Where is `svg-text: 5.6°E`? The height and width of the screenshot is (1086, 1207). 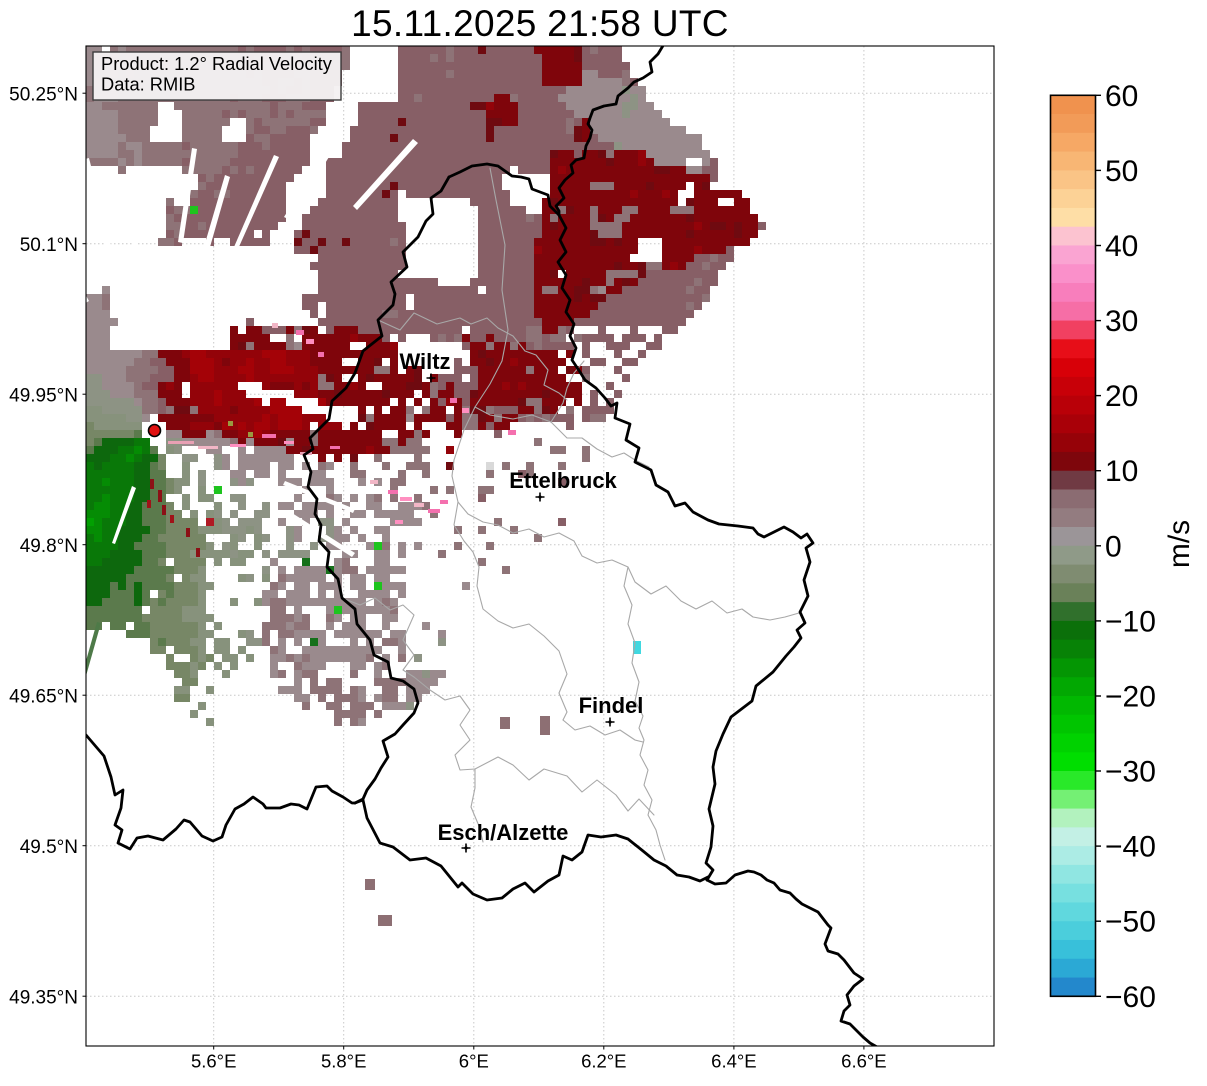 svg-text: 5.6°E is located at coordinates (213, 1061).